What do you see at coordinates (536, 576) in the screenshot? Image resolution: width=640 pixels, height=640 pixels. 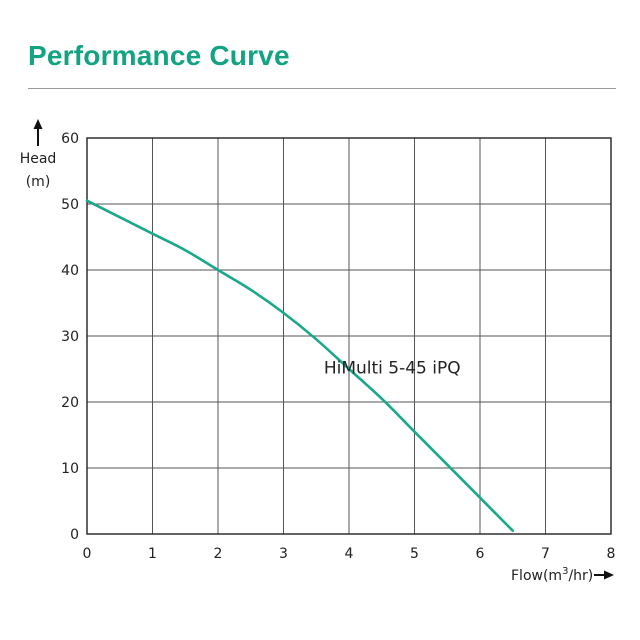 I see `x-axis-label-main: Flow(m` at bounding box center [536, 576].